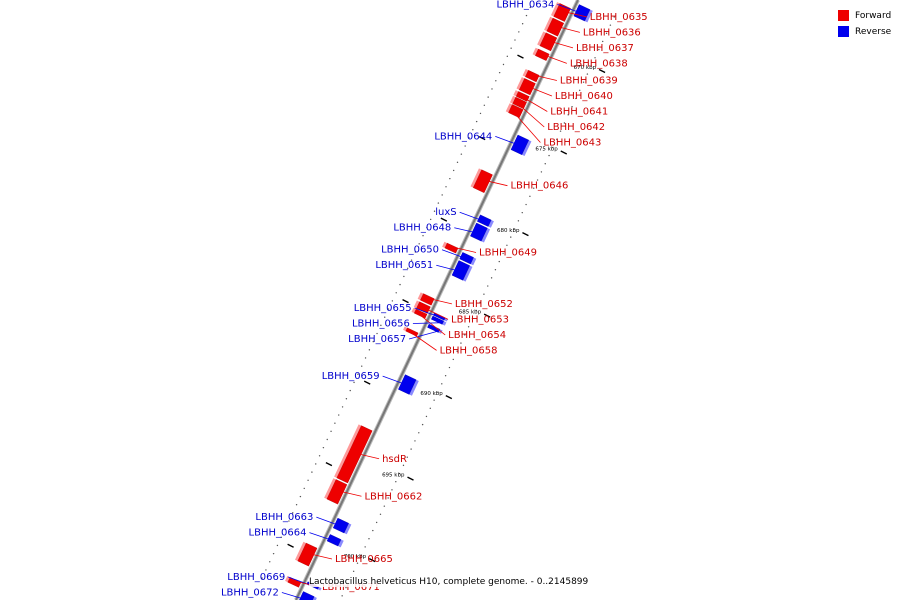 The width and height of the screenshot is (900, 600). I want to click on legend-item-reverse: Reverse, so click(864, 31).